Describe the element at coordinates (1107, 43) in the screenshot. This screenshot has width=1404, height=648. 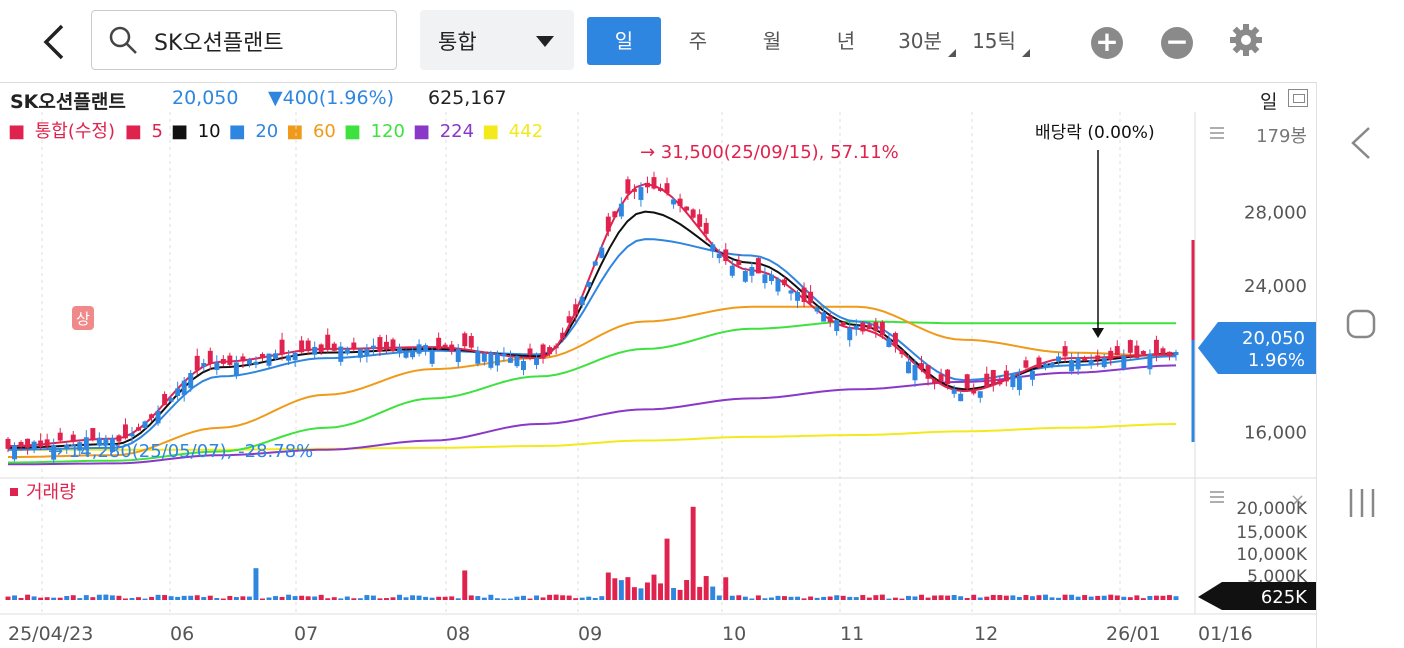
I see `zoom-in-plus-icon: +` at that location.